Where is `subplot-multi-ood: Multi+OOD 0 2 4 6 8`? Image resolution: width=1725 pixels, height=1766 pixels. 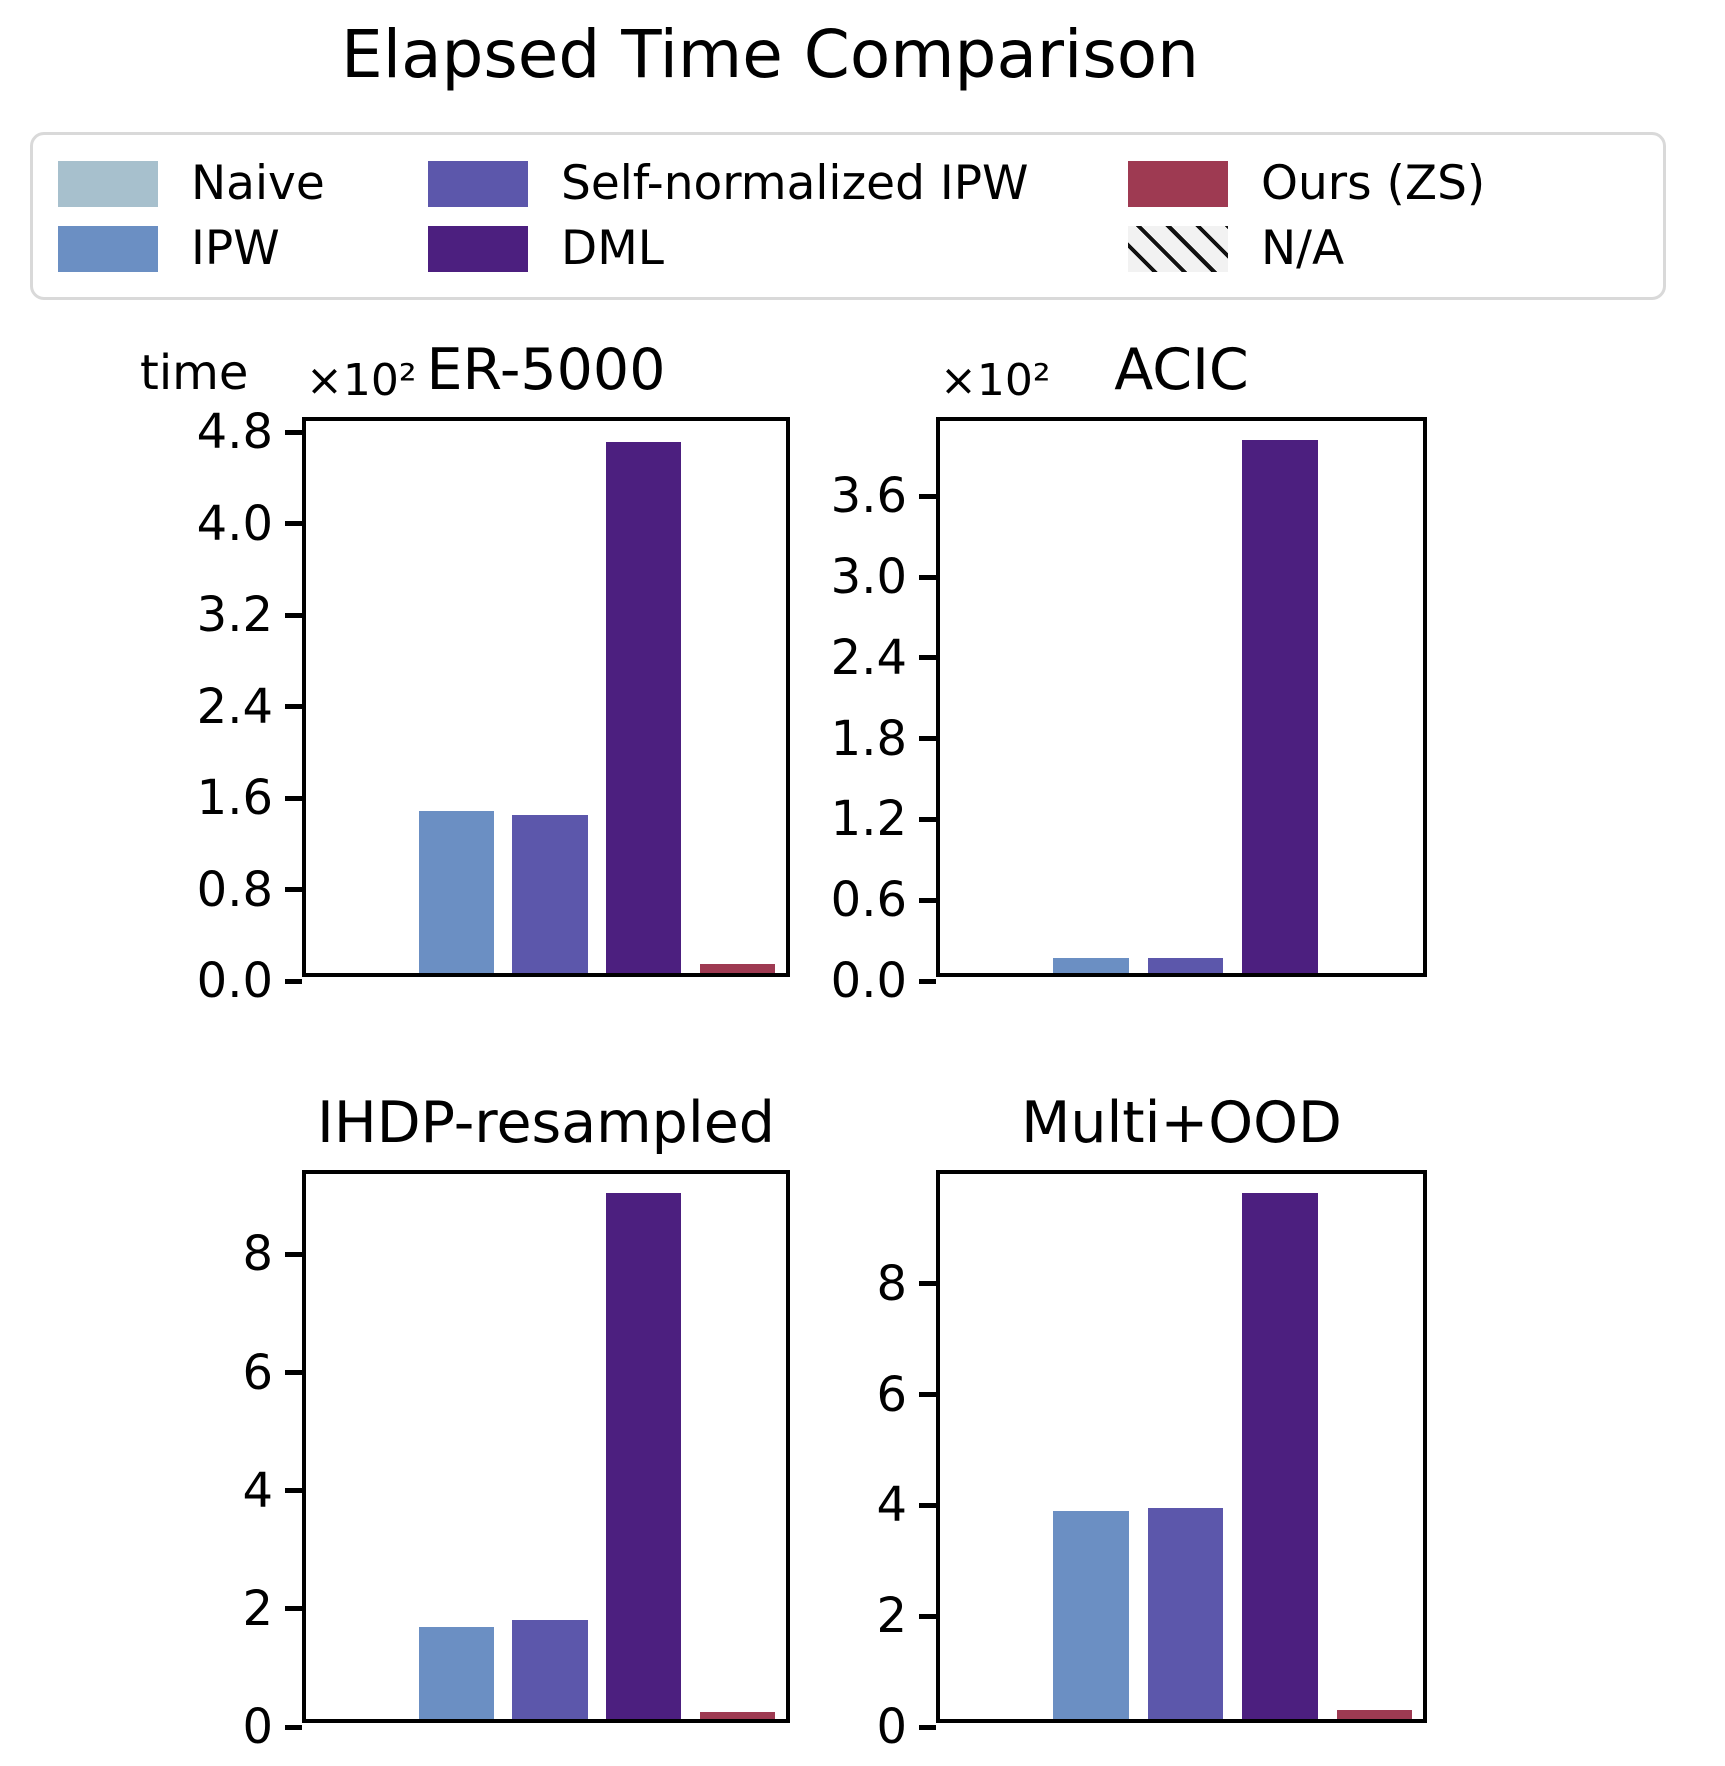
subplot-multi-ood: Multi+OOD 0 2 4 6 8 is located at coordinates (1151, 1422).